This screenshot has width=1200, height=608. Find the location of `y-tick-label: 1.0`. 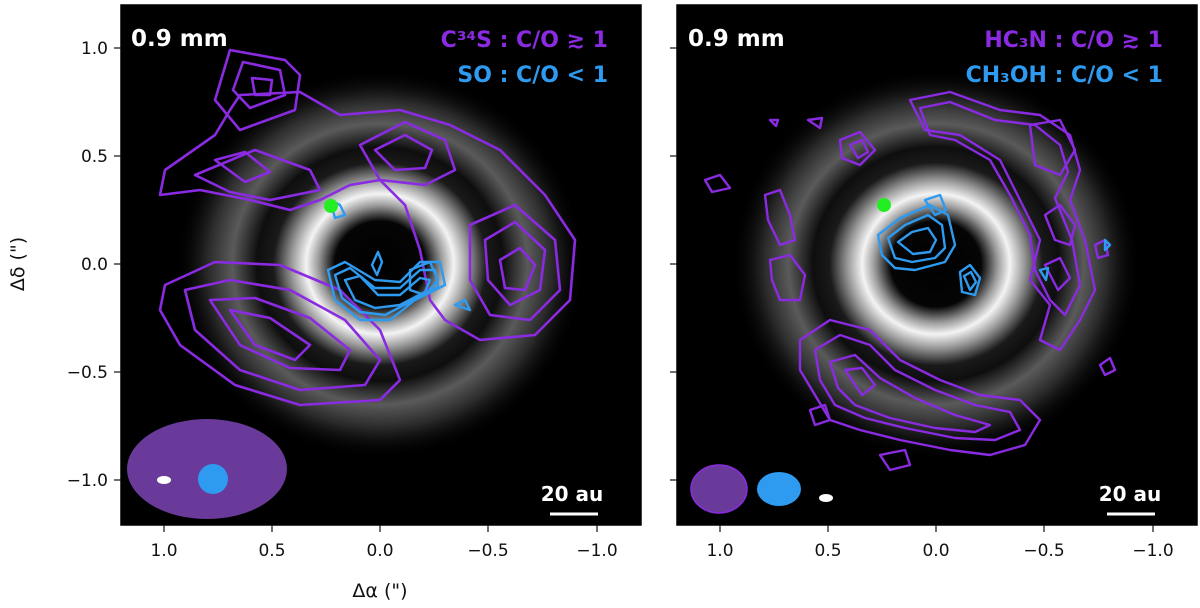

y-tick-label: 1.0 is located at coordinates (94, 49).